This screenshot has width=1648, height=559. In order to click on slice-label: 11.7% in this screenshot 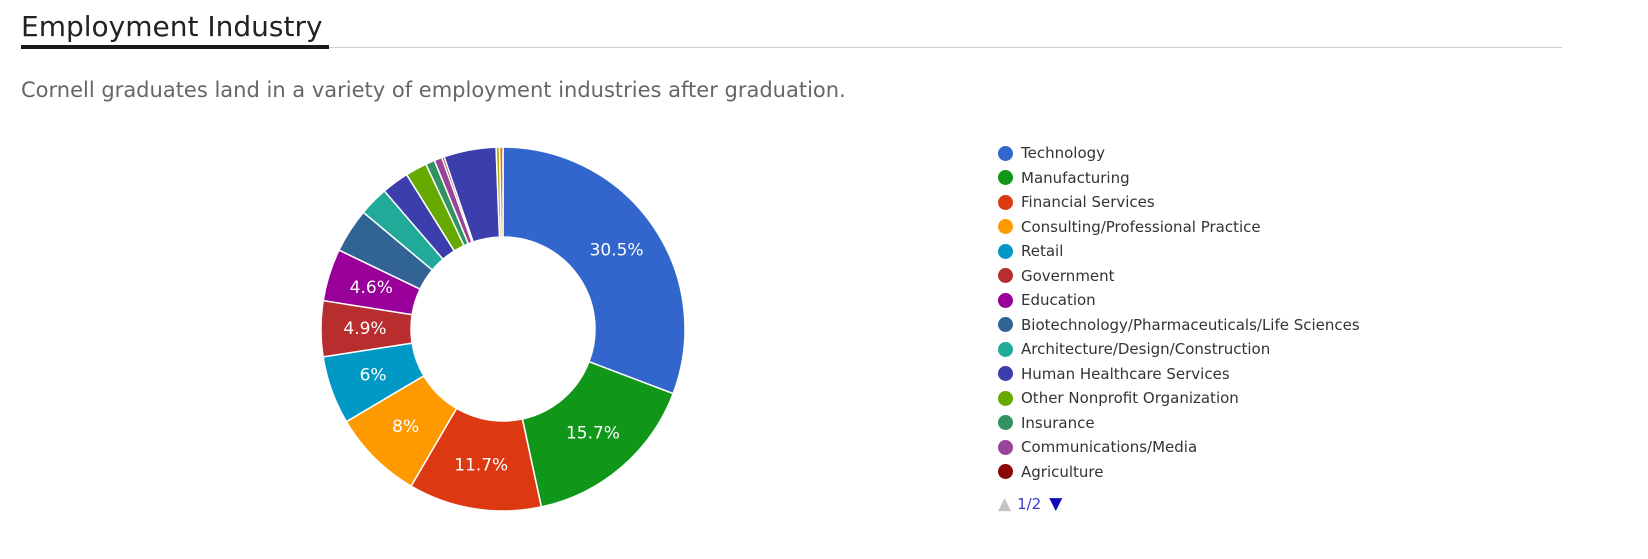, I will do `click(481, 465)`.